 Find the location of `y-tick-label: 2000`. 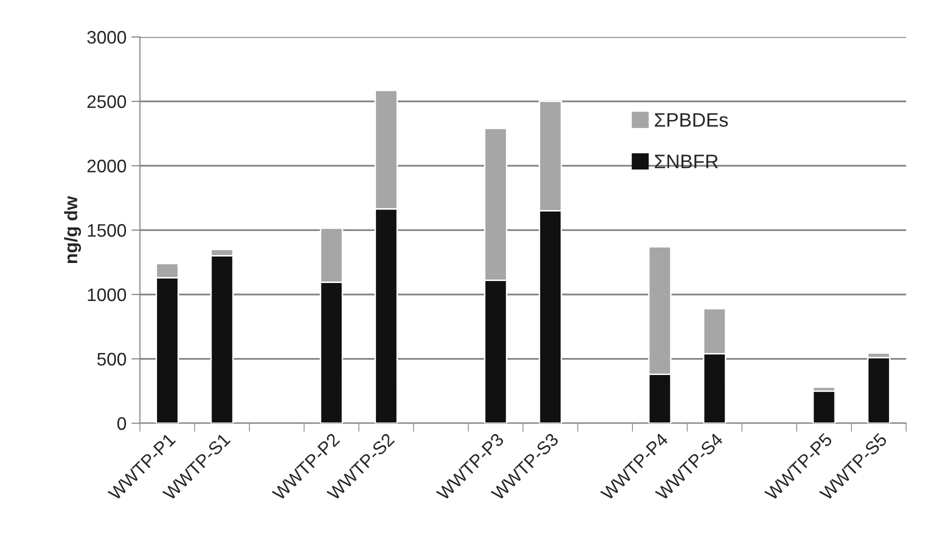

y-tick-label: 2000 is located at coordinates (106, 166).